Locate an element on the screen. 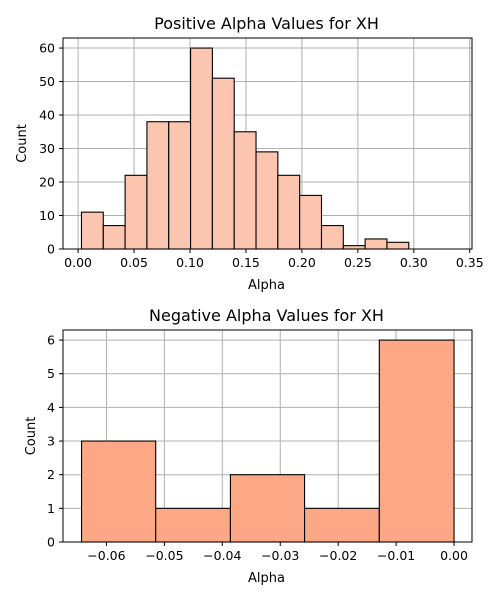 Image resolution: width=500 pixels, height=600 pixels. y-tick-label: 2 is located at coordinates (51, 474).